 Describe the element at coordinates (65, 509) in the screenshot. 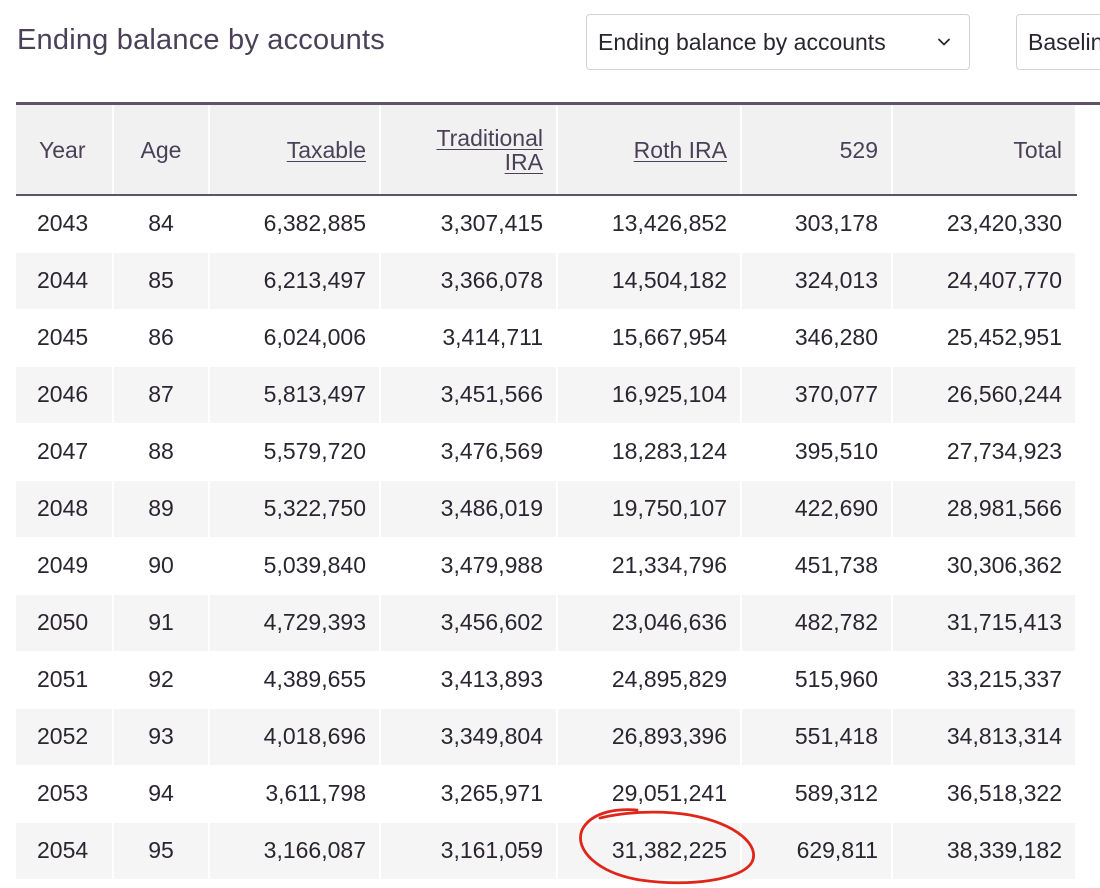

I see `year-cell: 2048` at that location.